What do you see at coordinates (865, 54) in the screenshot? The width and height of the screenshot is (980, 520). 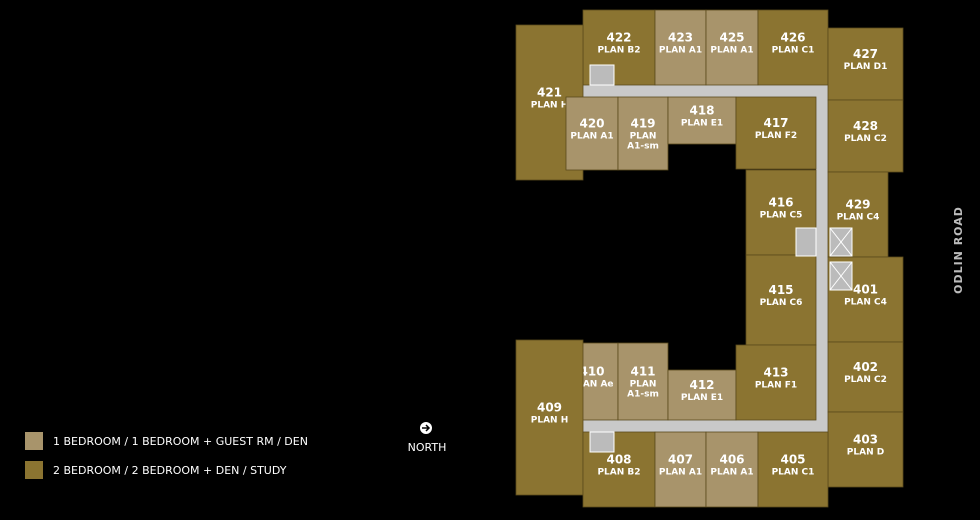 I see `unit-number: 427` at bounding box center [865, 54].